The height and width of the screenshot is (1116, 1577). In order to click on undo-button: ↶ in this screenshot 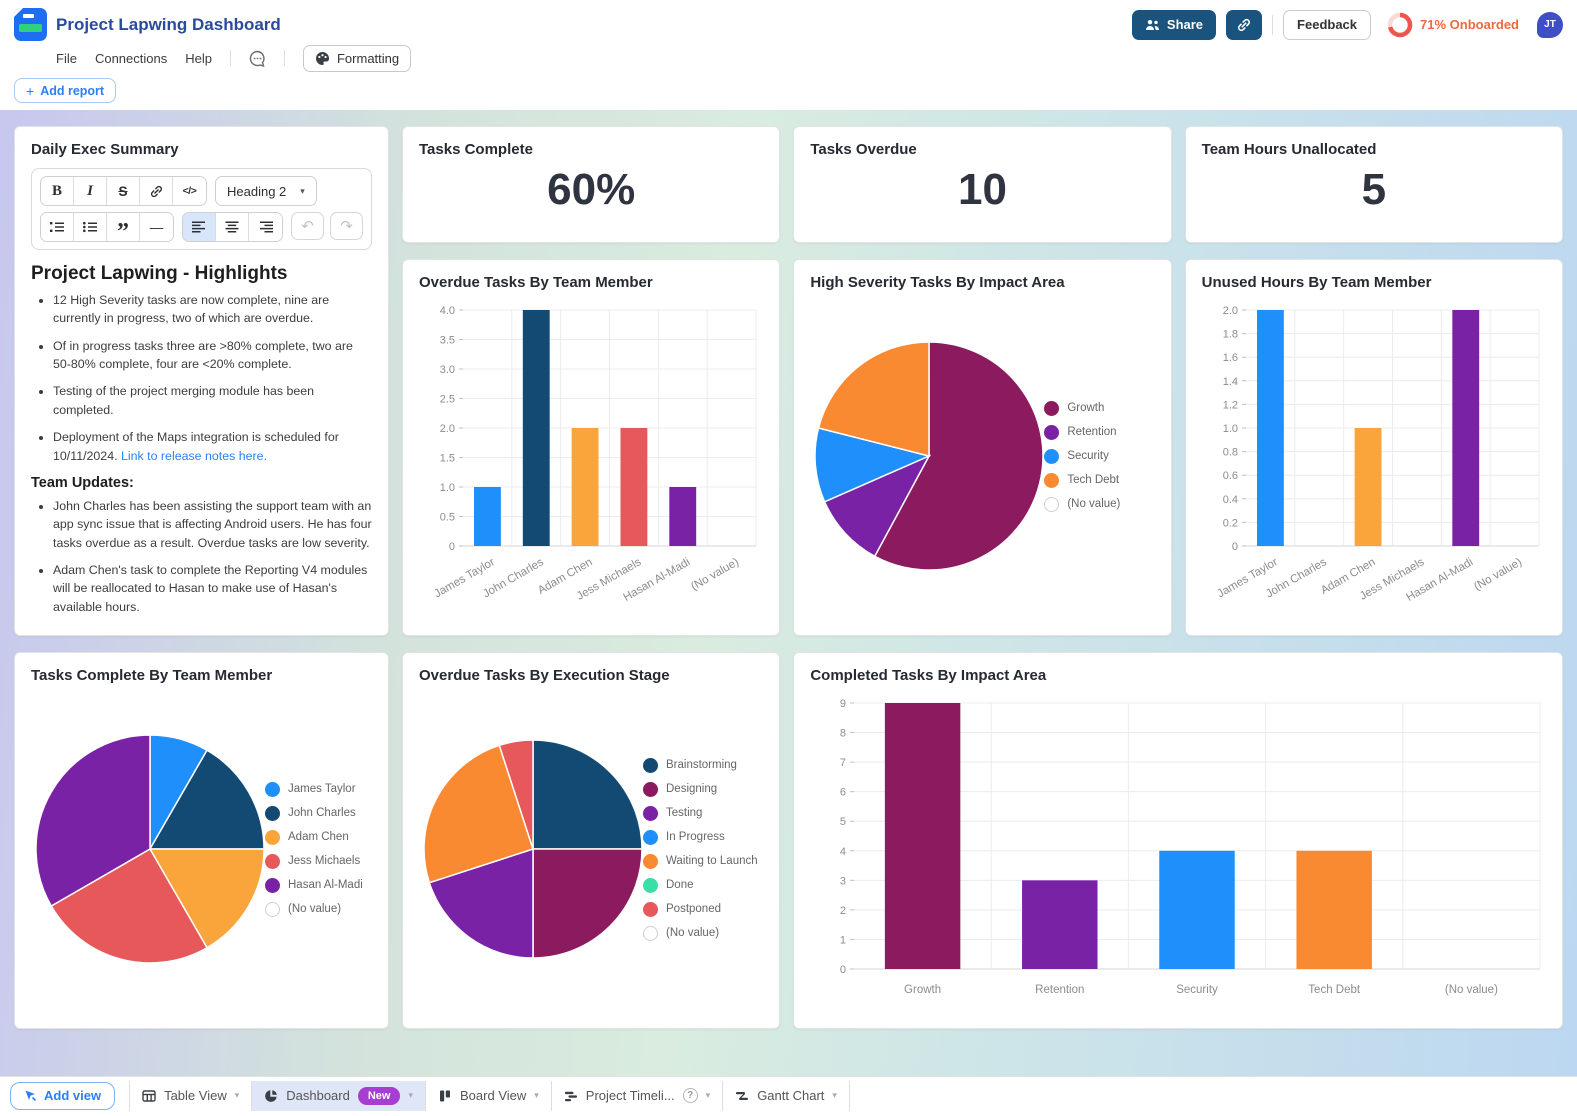, I will do `click(307, 226)`.